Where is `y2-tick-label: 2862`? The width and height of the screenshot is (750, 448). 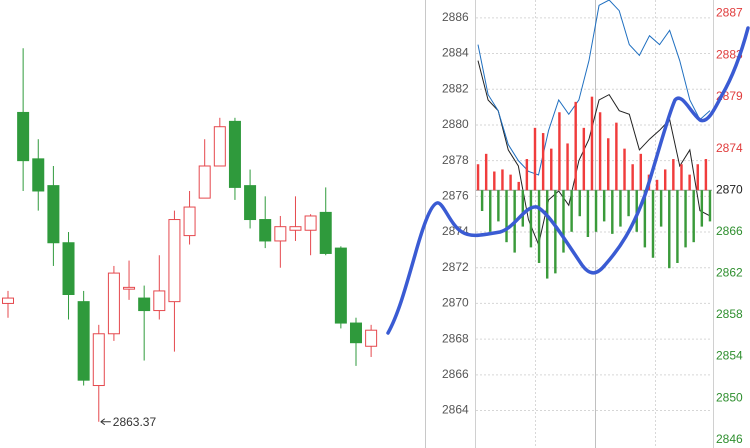
y2-tick-label: 2862 is located at coordinates (729, 273).